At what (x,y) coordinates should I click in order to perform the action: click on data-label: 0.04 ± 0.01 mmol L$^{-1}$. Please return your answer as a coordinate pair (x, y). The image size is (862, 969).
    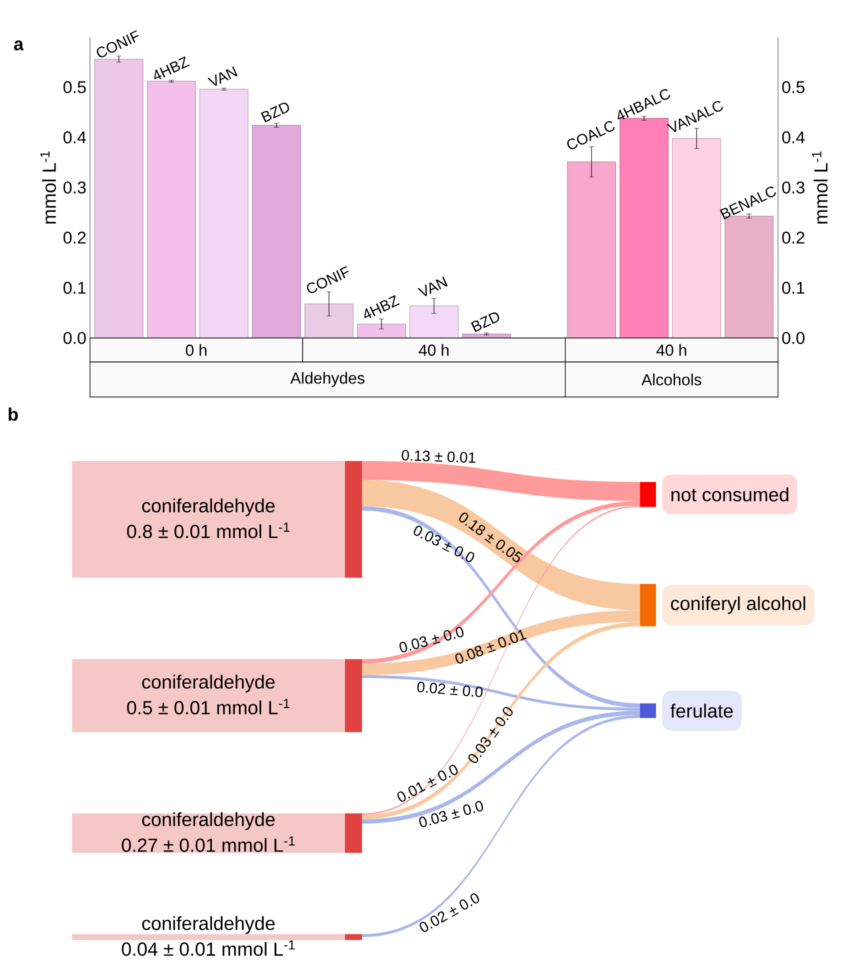
    Looking at the image, I should click on (208, 948).